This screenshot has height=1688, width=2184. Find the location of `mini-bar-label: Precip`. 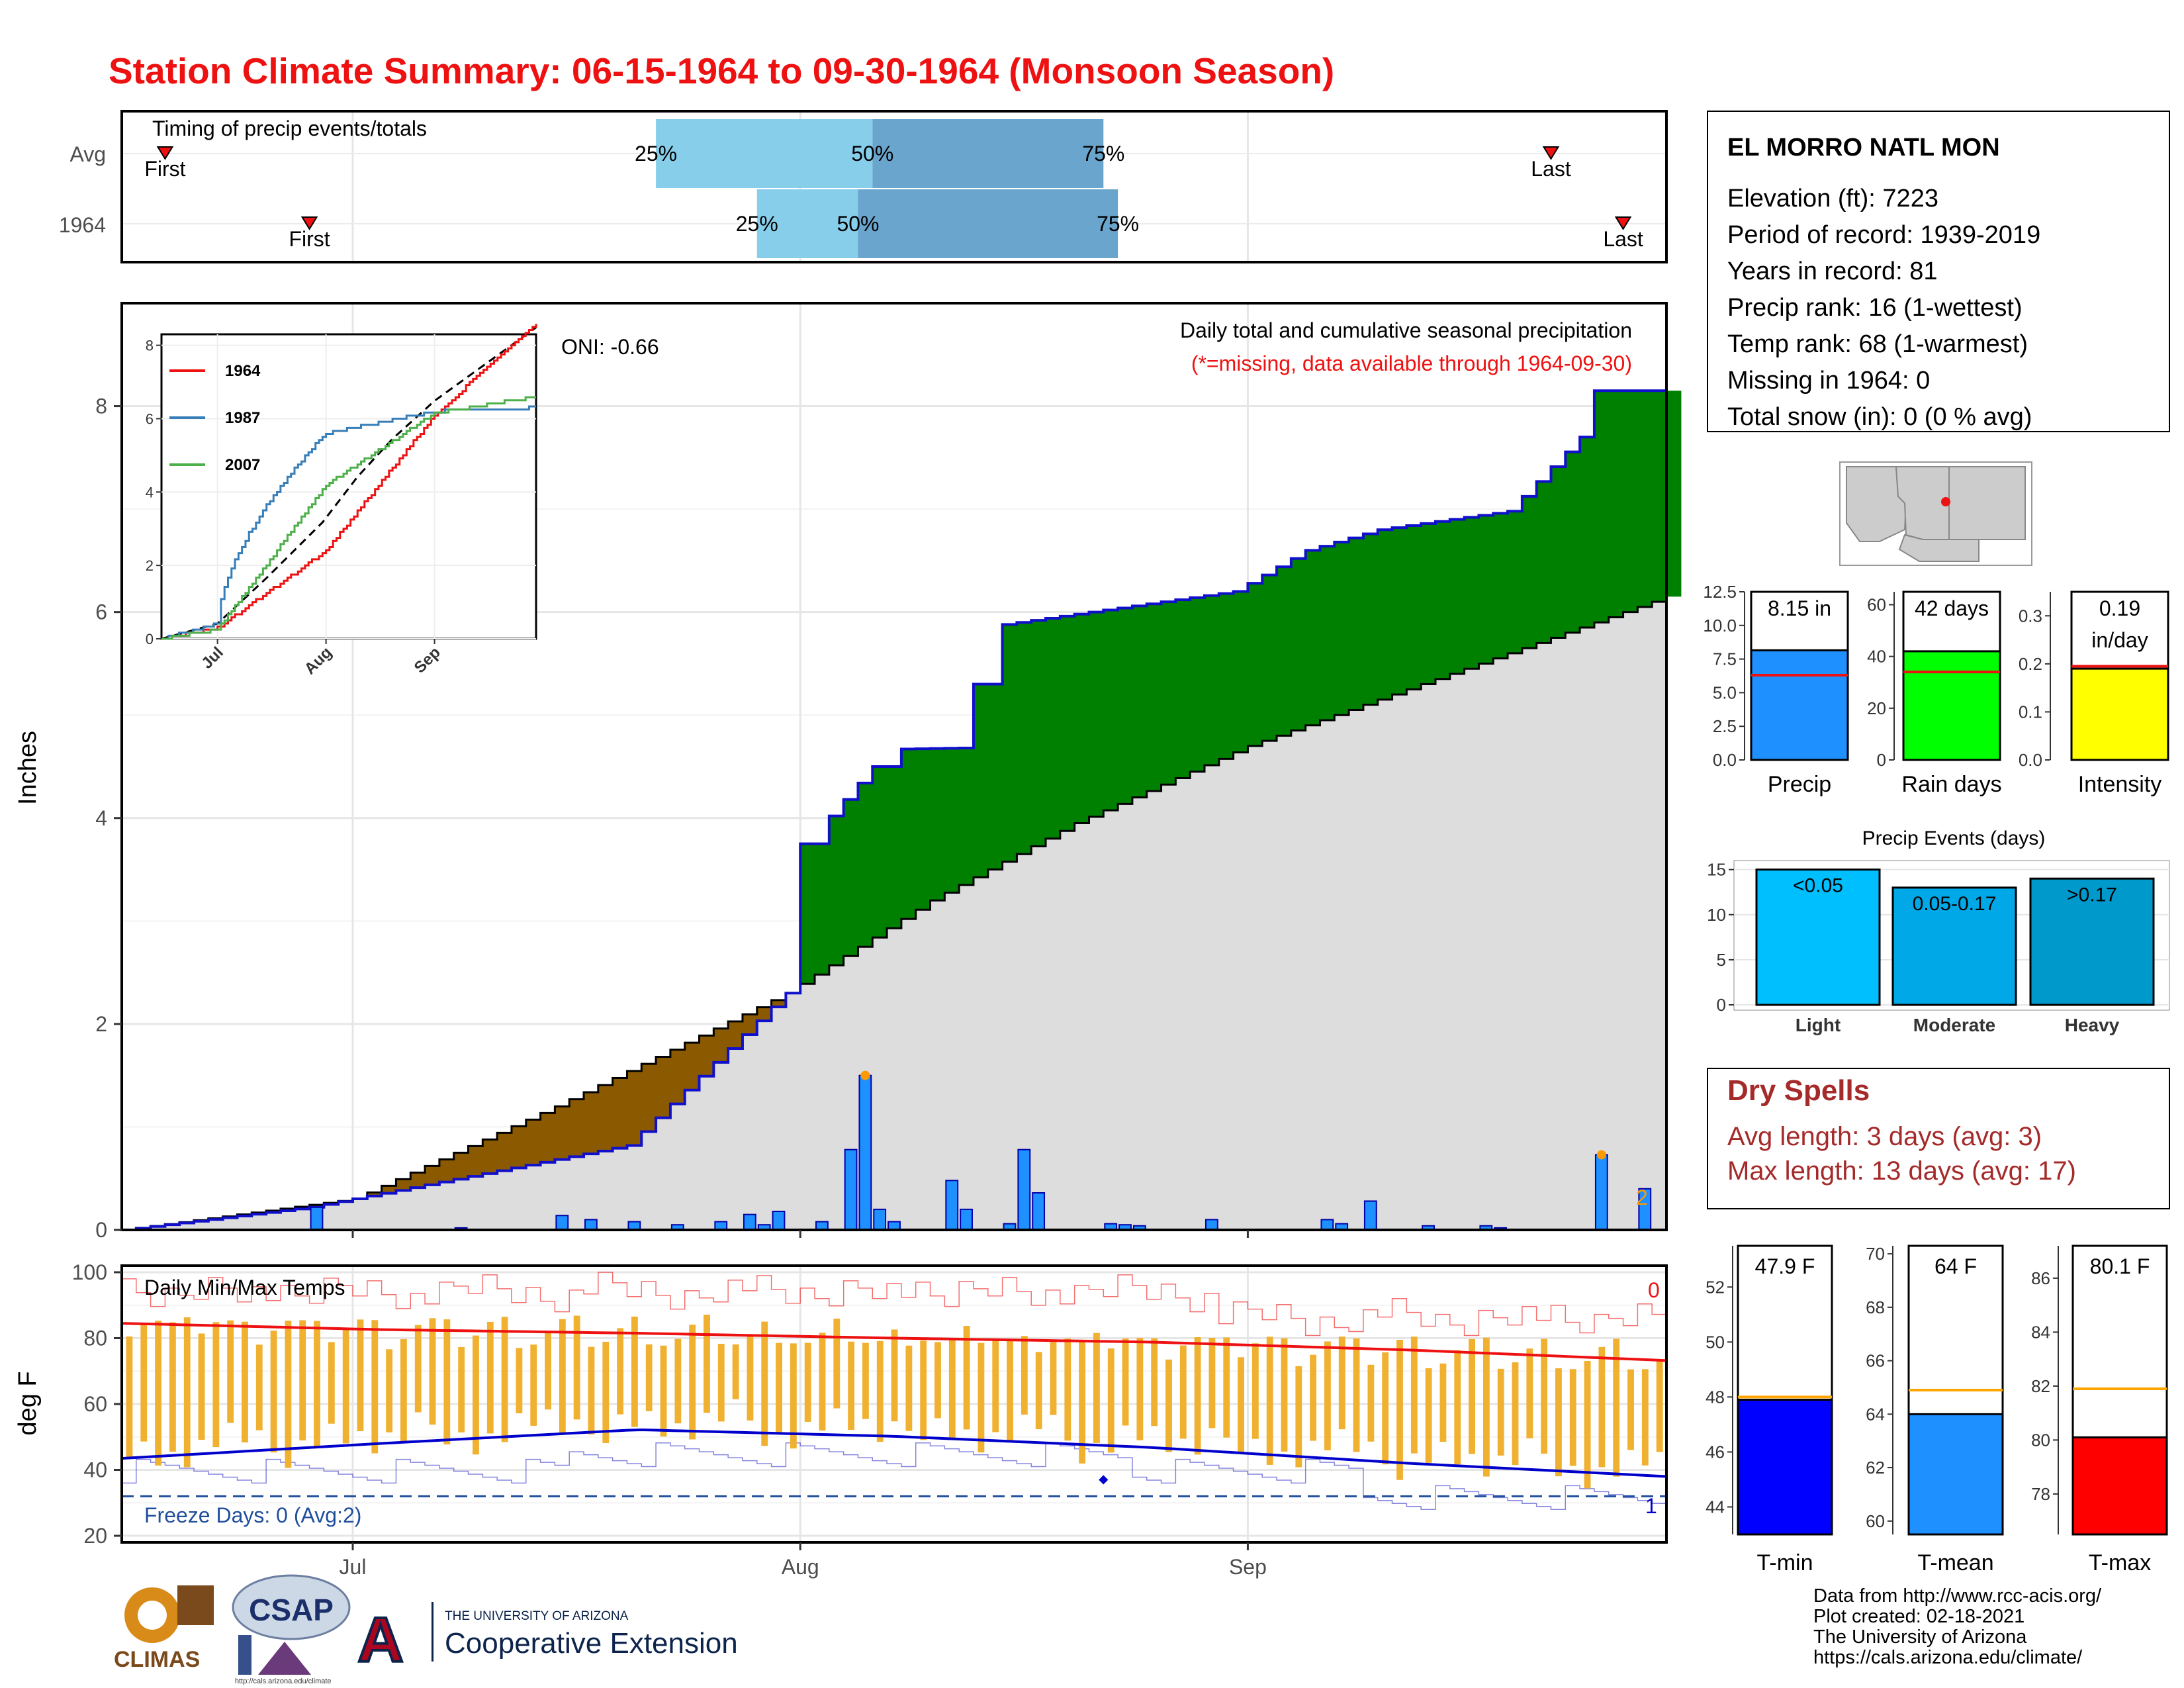

mini-bar-label: Precip is located at coordinates (1800, 784).